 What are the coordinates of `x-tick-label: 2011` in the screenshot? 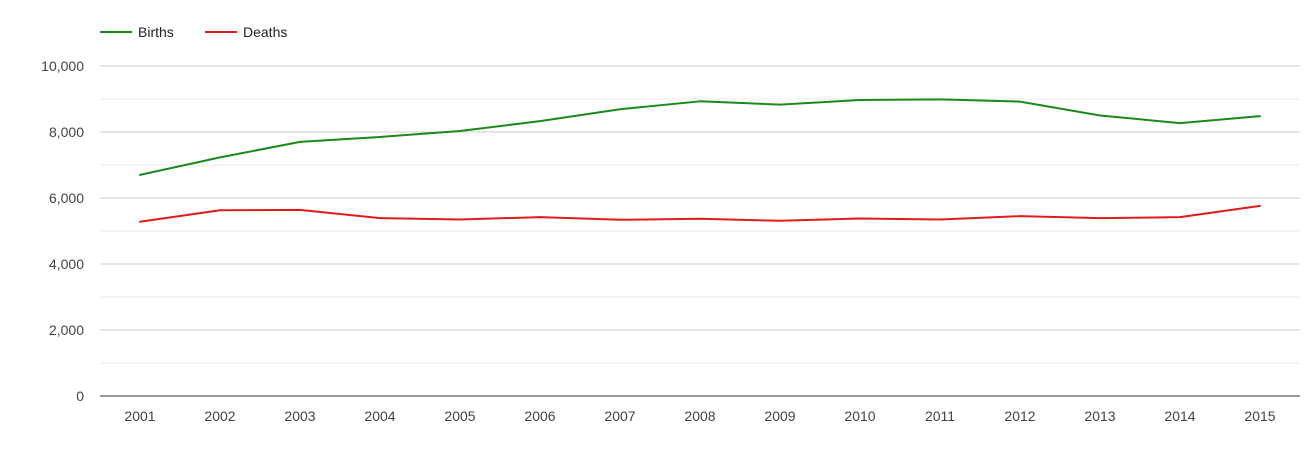 It's located at (940, 416).